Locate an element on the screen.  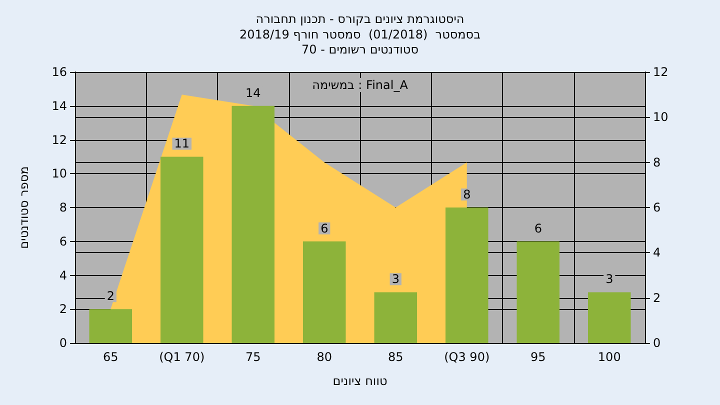
y-tick-label: 6 is located at coordinates (63, 241).